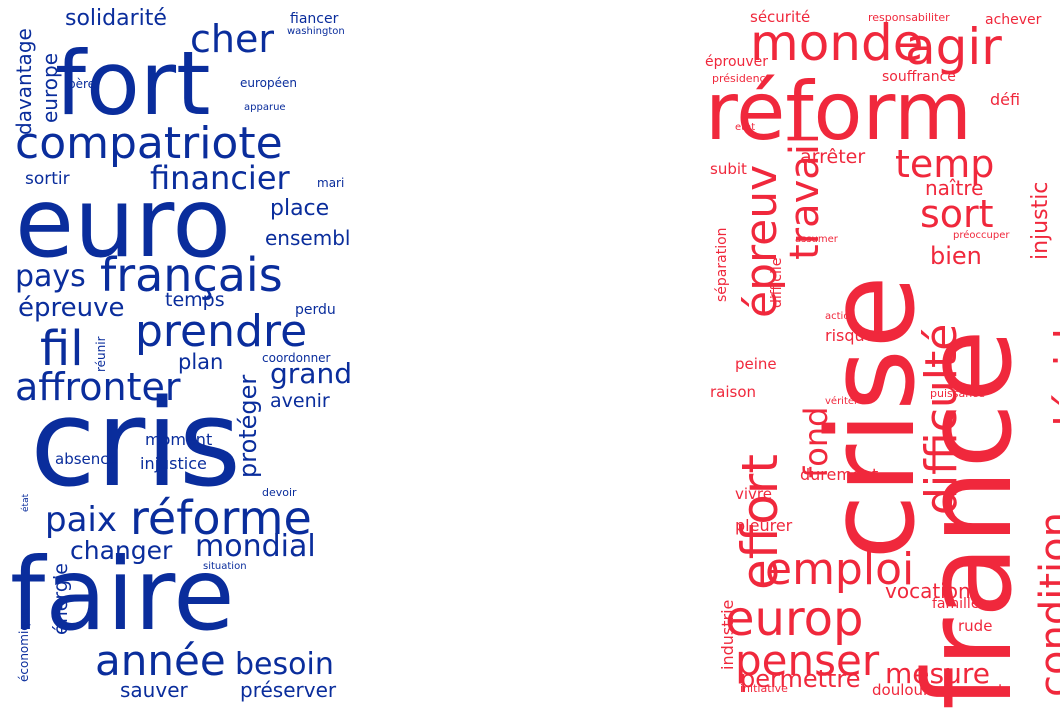 This screenshot has width=1060, height=713. What do you see at coordinates (195, 300) in the screenshot?
I see `cloud-word: temps` at bounding box center [195, 300].